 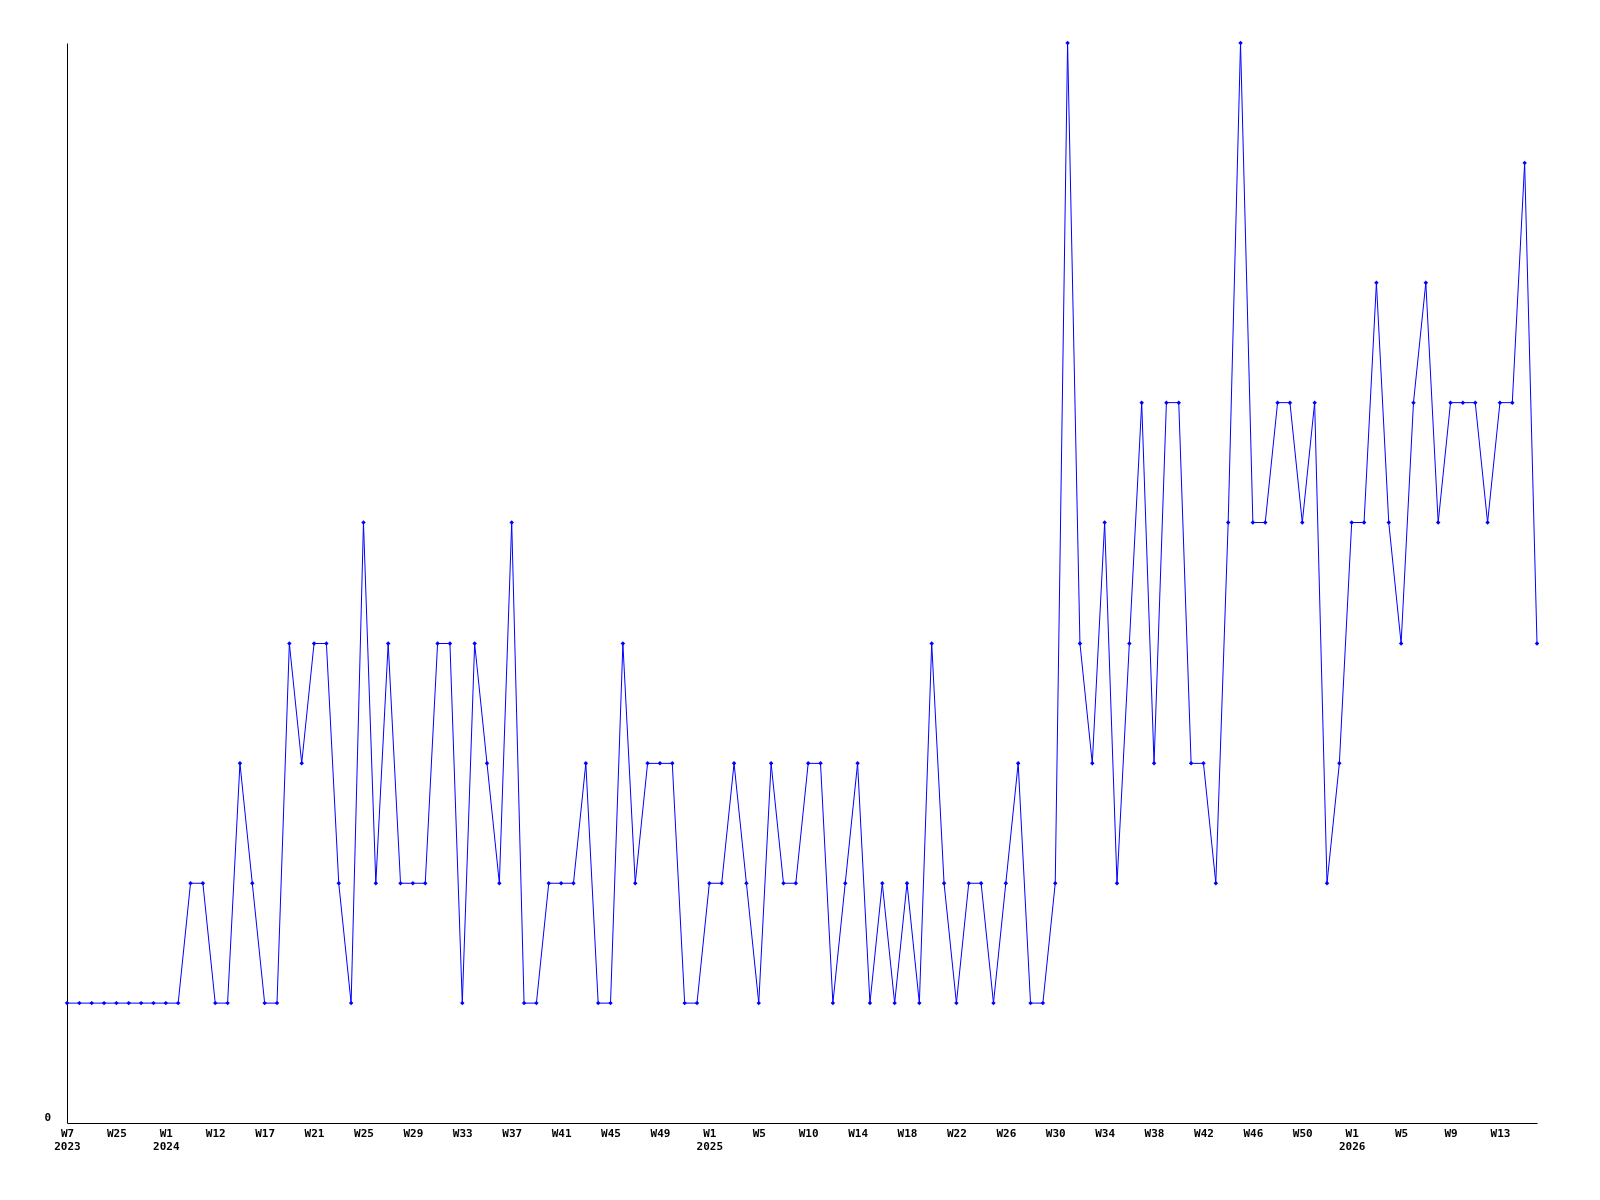 What do you see at coordinates (710, 1139) in the screenshot?
I see `x-tick-label: W1 2025` at bounding box center [710, 1139].